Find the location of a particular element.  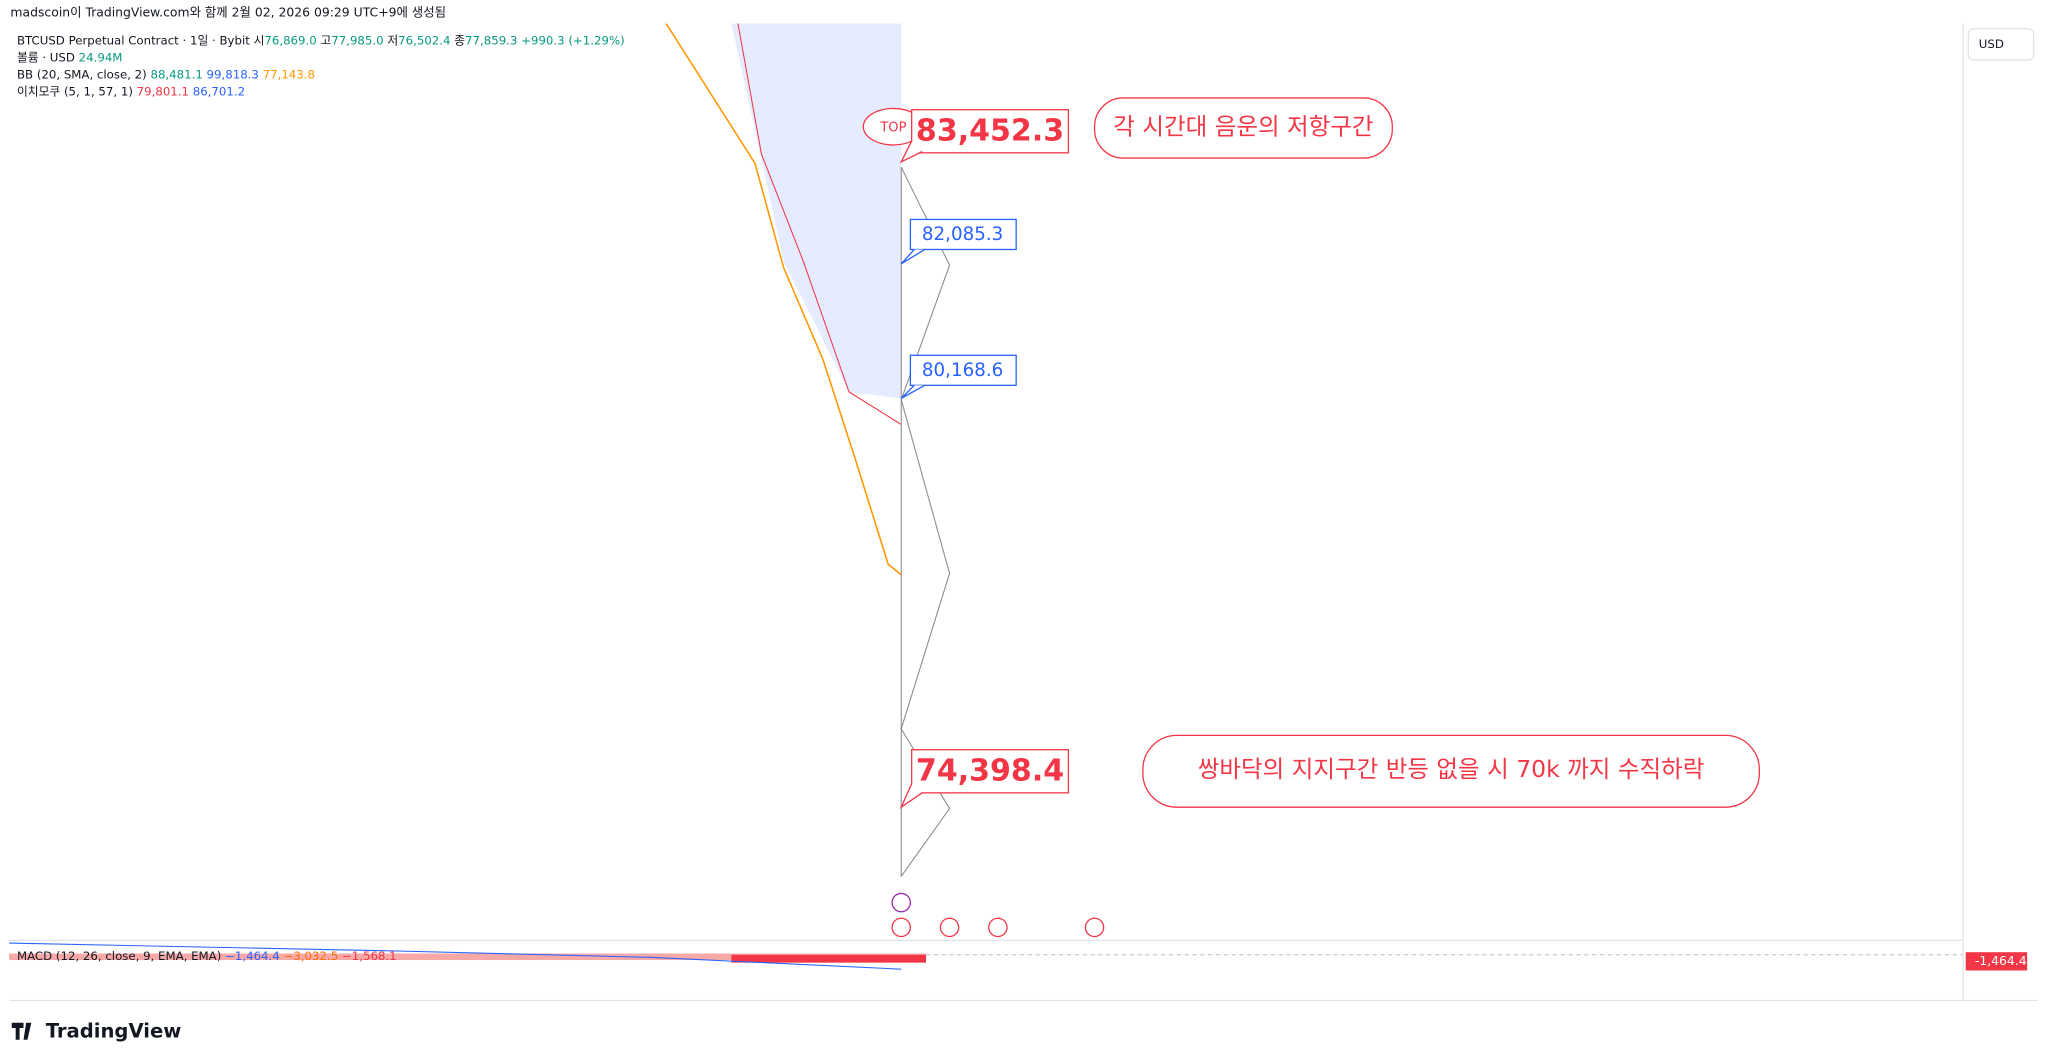

event-icons is located at coordinates (998, 915).